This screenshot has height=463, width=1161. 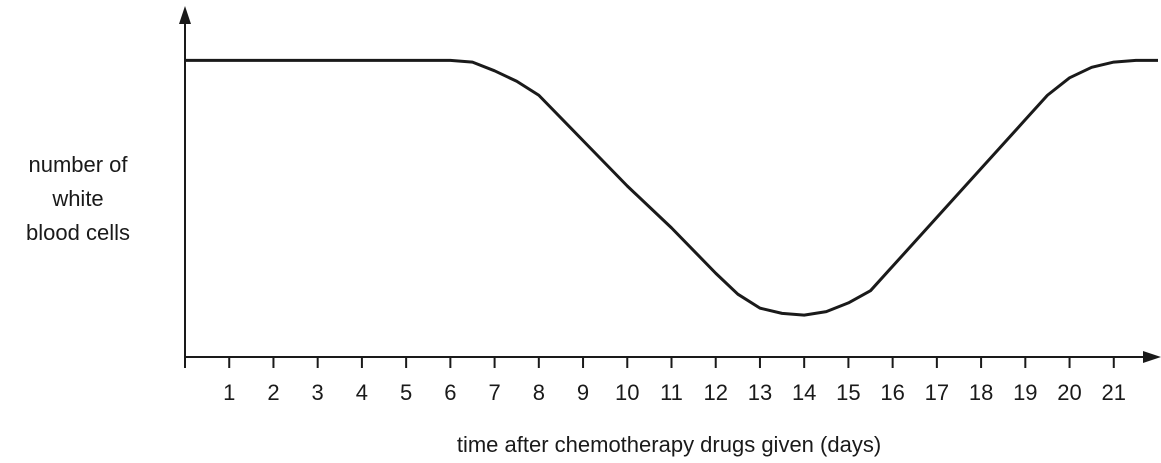 What do you see at coordinates (981, 392) in the screenshot?
I see `x-tick-label: 18` at bounding box center [981, 392].